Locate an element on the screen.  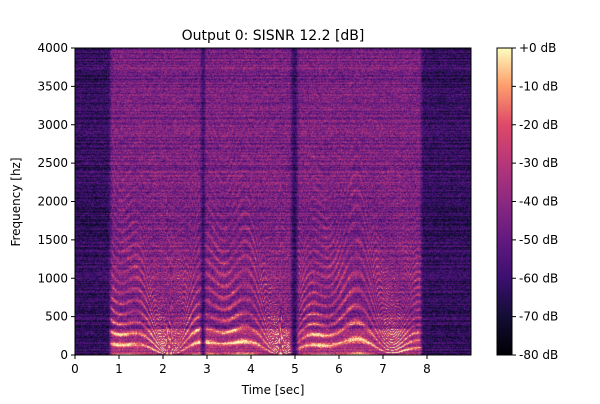
x-axis: 0 1 2 3 4 5 6 7 8 is located at coordinates (251, 365).